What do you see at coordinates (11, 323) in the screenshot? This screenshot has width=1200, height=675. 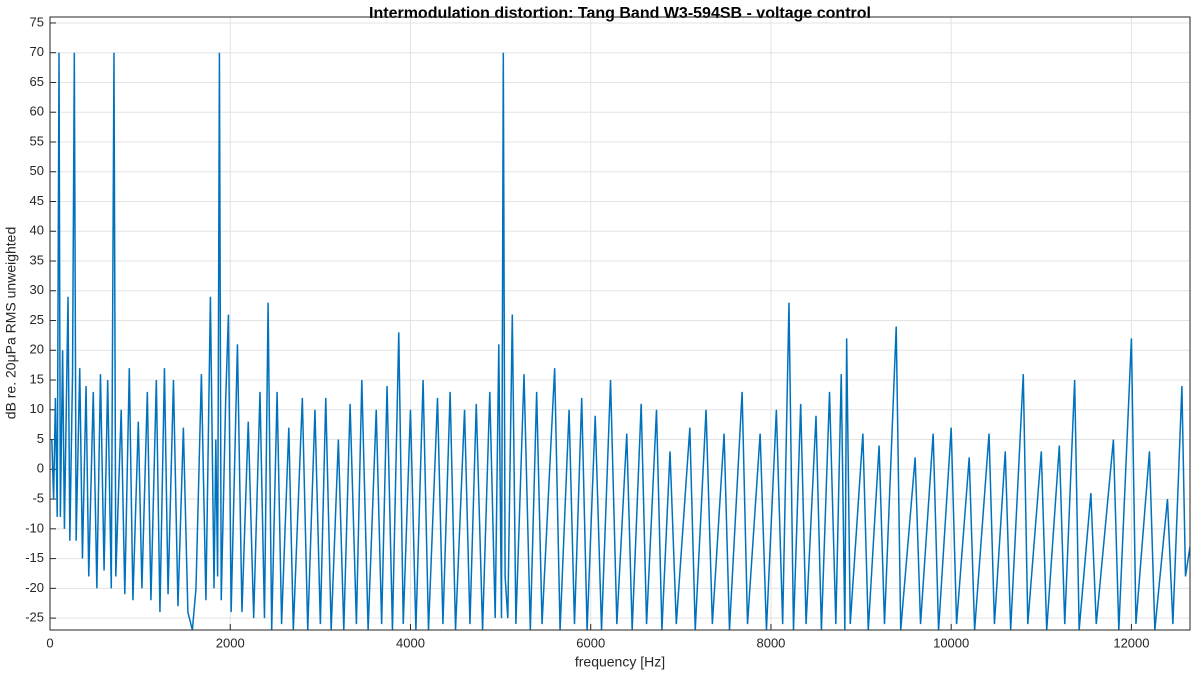 I see `y-axis-label: dB re. 20μPa RMS unweighted` at bounding box center [11, 323].